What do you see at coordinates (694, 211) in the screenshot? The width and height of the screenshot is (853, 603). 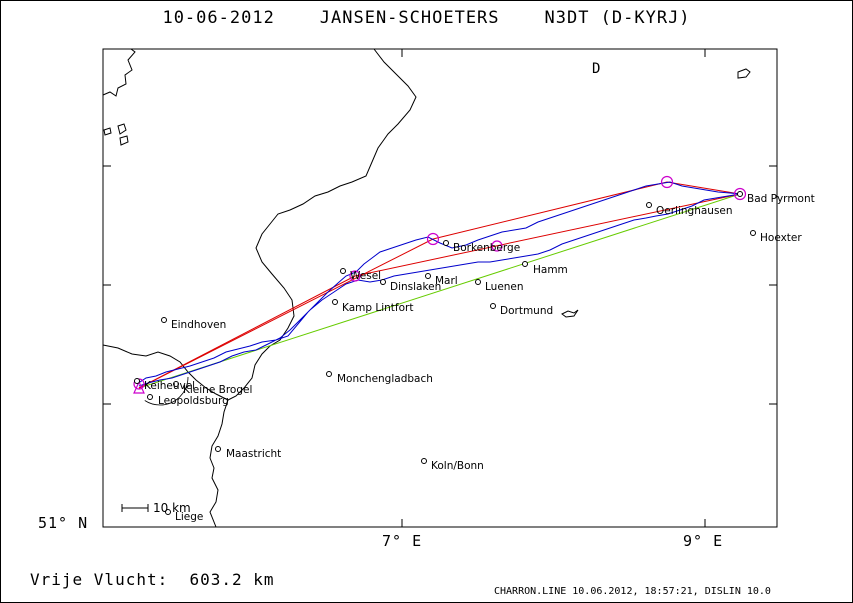 I see `city-label: Oerlinghausen` at bounding box center [694, 211].